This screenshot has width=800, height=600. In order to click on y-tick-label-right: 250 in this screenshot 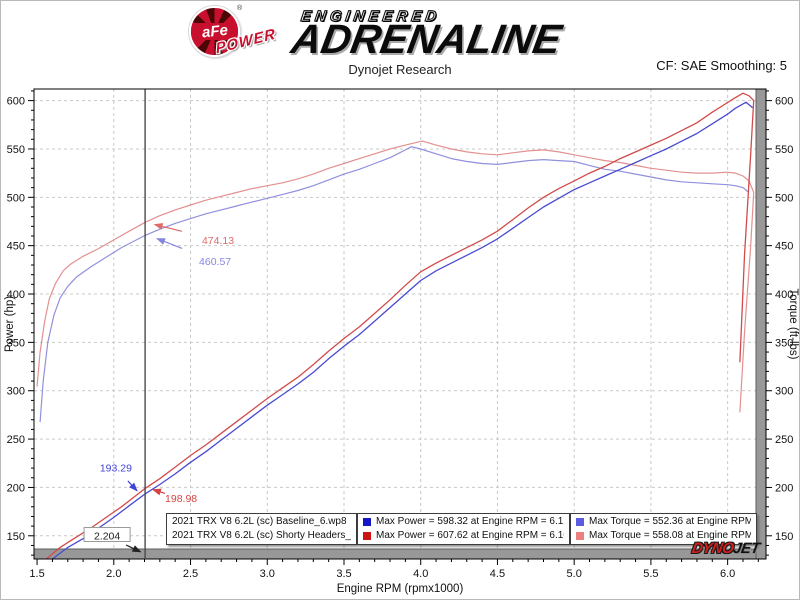, I will do `click(784, 440)`.